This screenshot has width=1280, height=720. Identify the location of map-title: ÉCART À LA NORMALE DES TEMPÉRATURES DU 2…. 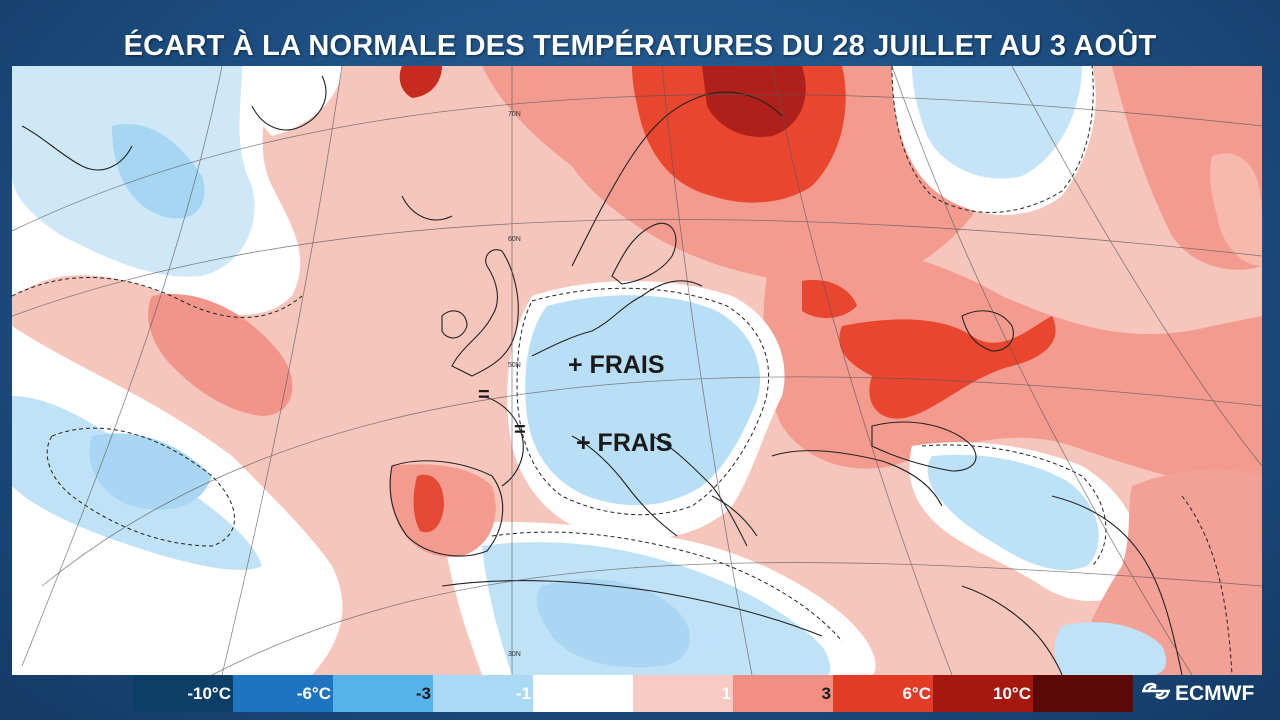
(640, 46).